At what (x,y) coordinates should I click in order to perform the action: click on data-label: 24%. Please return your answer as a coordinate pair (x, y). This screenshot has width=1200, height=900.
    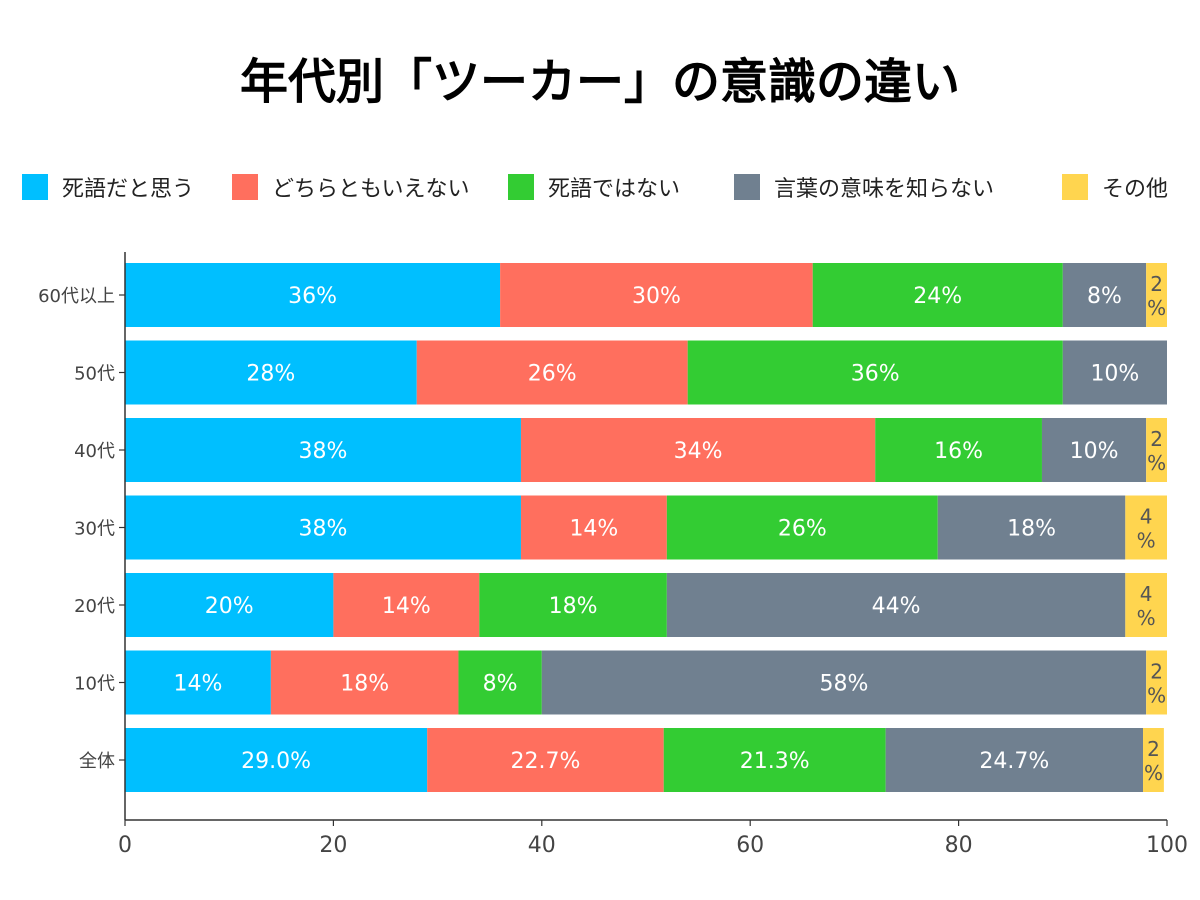
    Looking at the image, I should click on (937, 296).